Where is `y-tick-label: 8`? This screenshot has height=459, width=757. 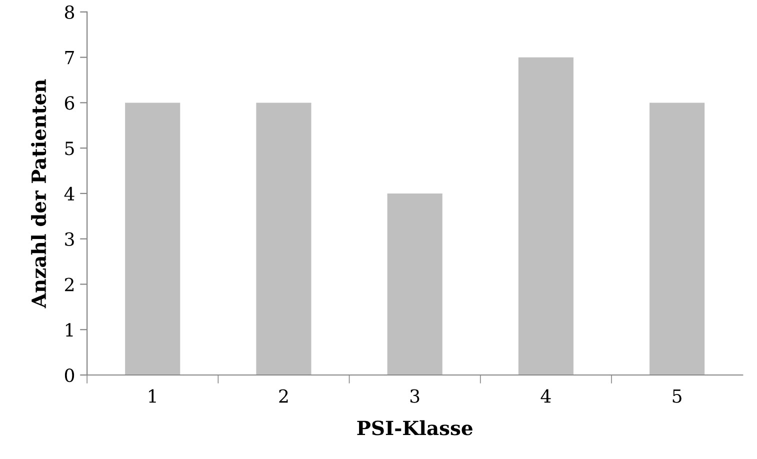 y-tick-label: 8 is located at coordinates (69, 12).